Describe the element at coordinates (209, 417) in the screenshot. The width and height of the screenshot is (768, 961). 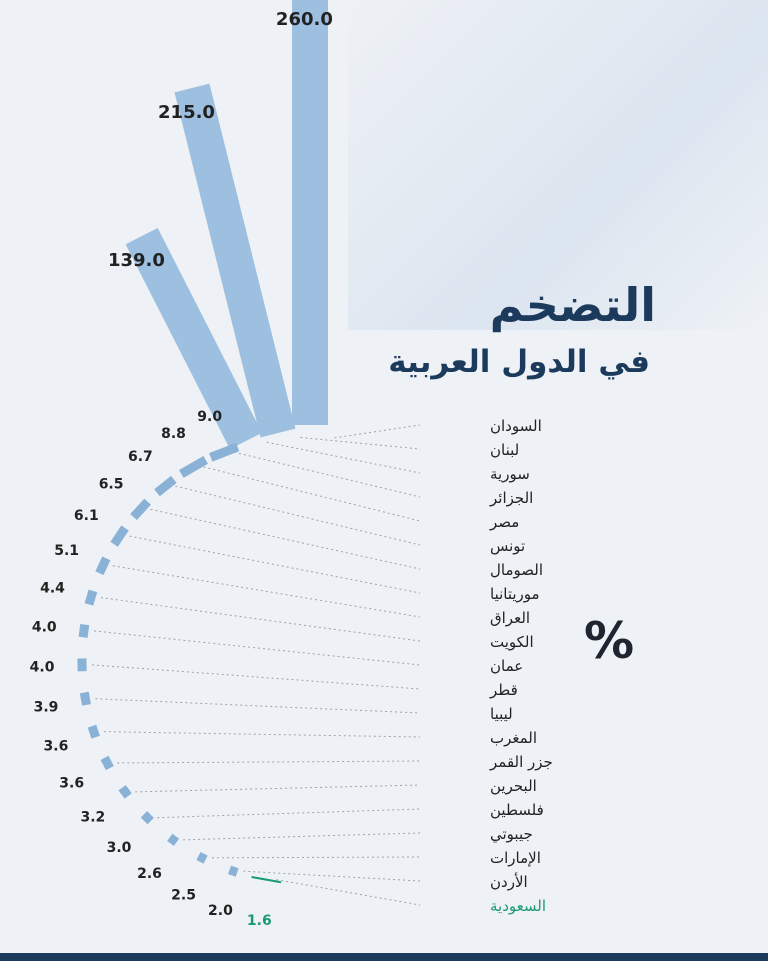
I see `value-label: 9.0` at that location.